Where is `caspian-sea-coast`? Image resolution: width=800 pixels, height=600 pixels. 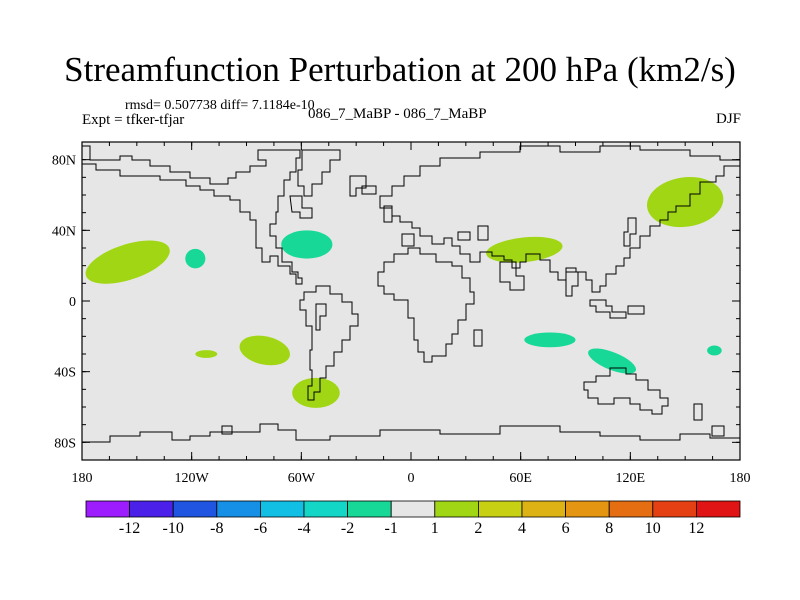 caspian-sea-coast is located at coordinates (483, 233).